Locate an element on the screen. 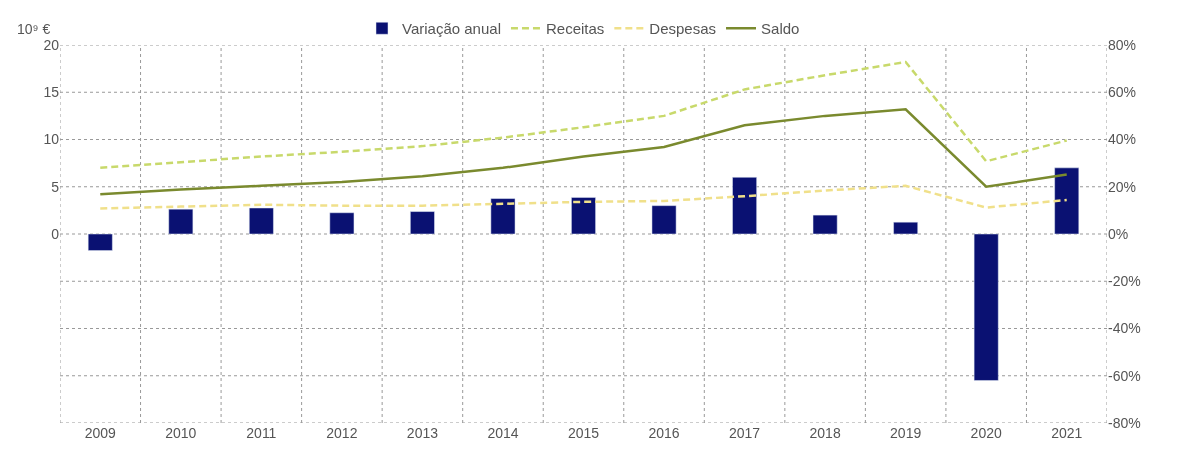 This screenshot has height=463, width=1177. x-tick-label: 2012 is located at coordinates (342, 433).